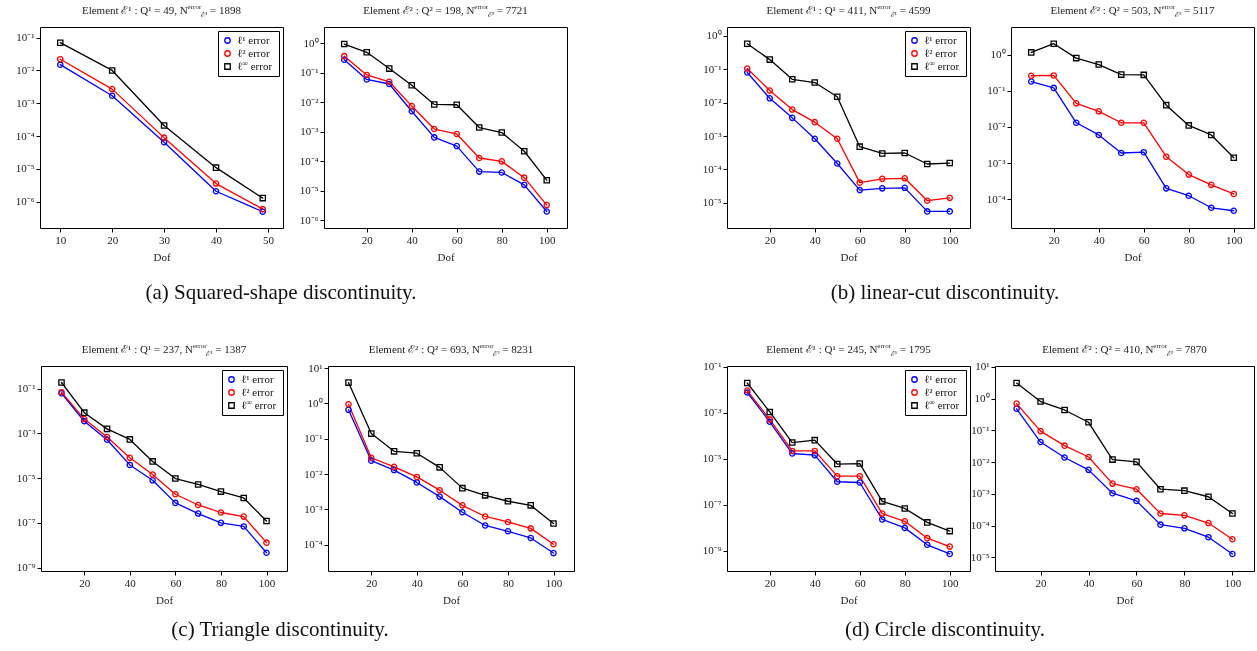  I want to click on text: (b) linear-cut discontinuity., so click(945, 292).